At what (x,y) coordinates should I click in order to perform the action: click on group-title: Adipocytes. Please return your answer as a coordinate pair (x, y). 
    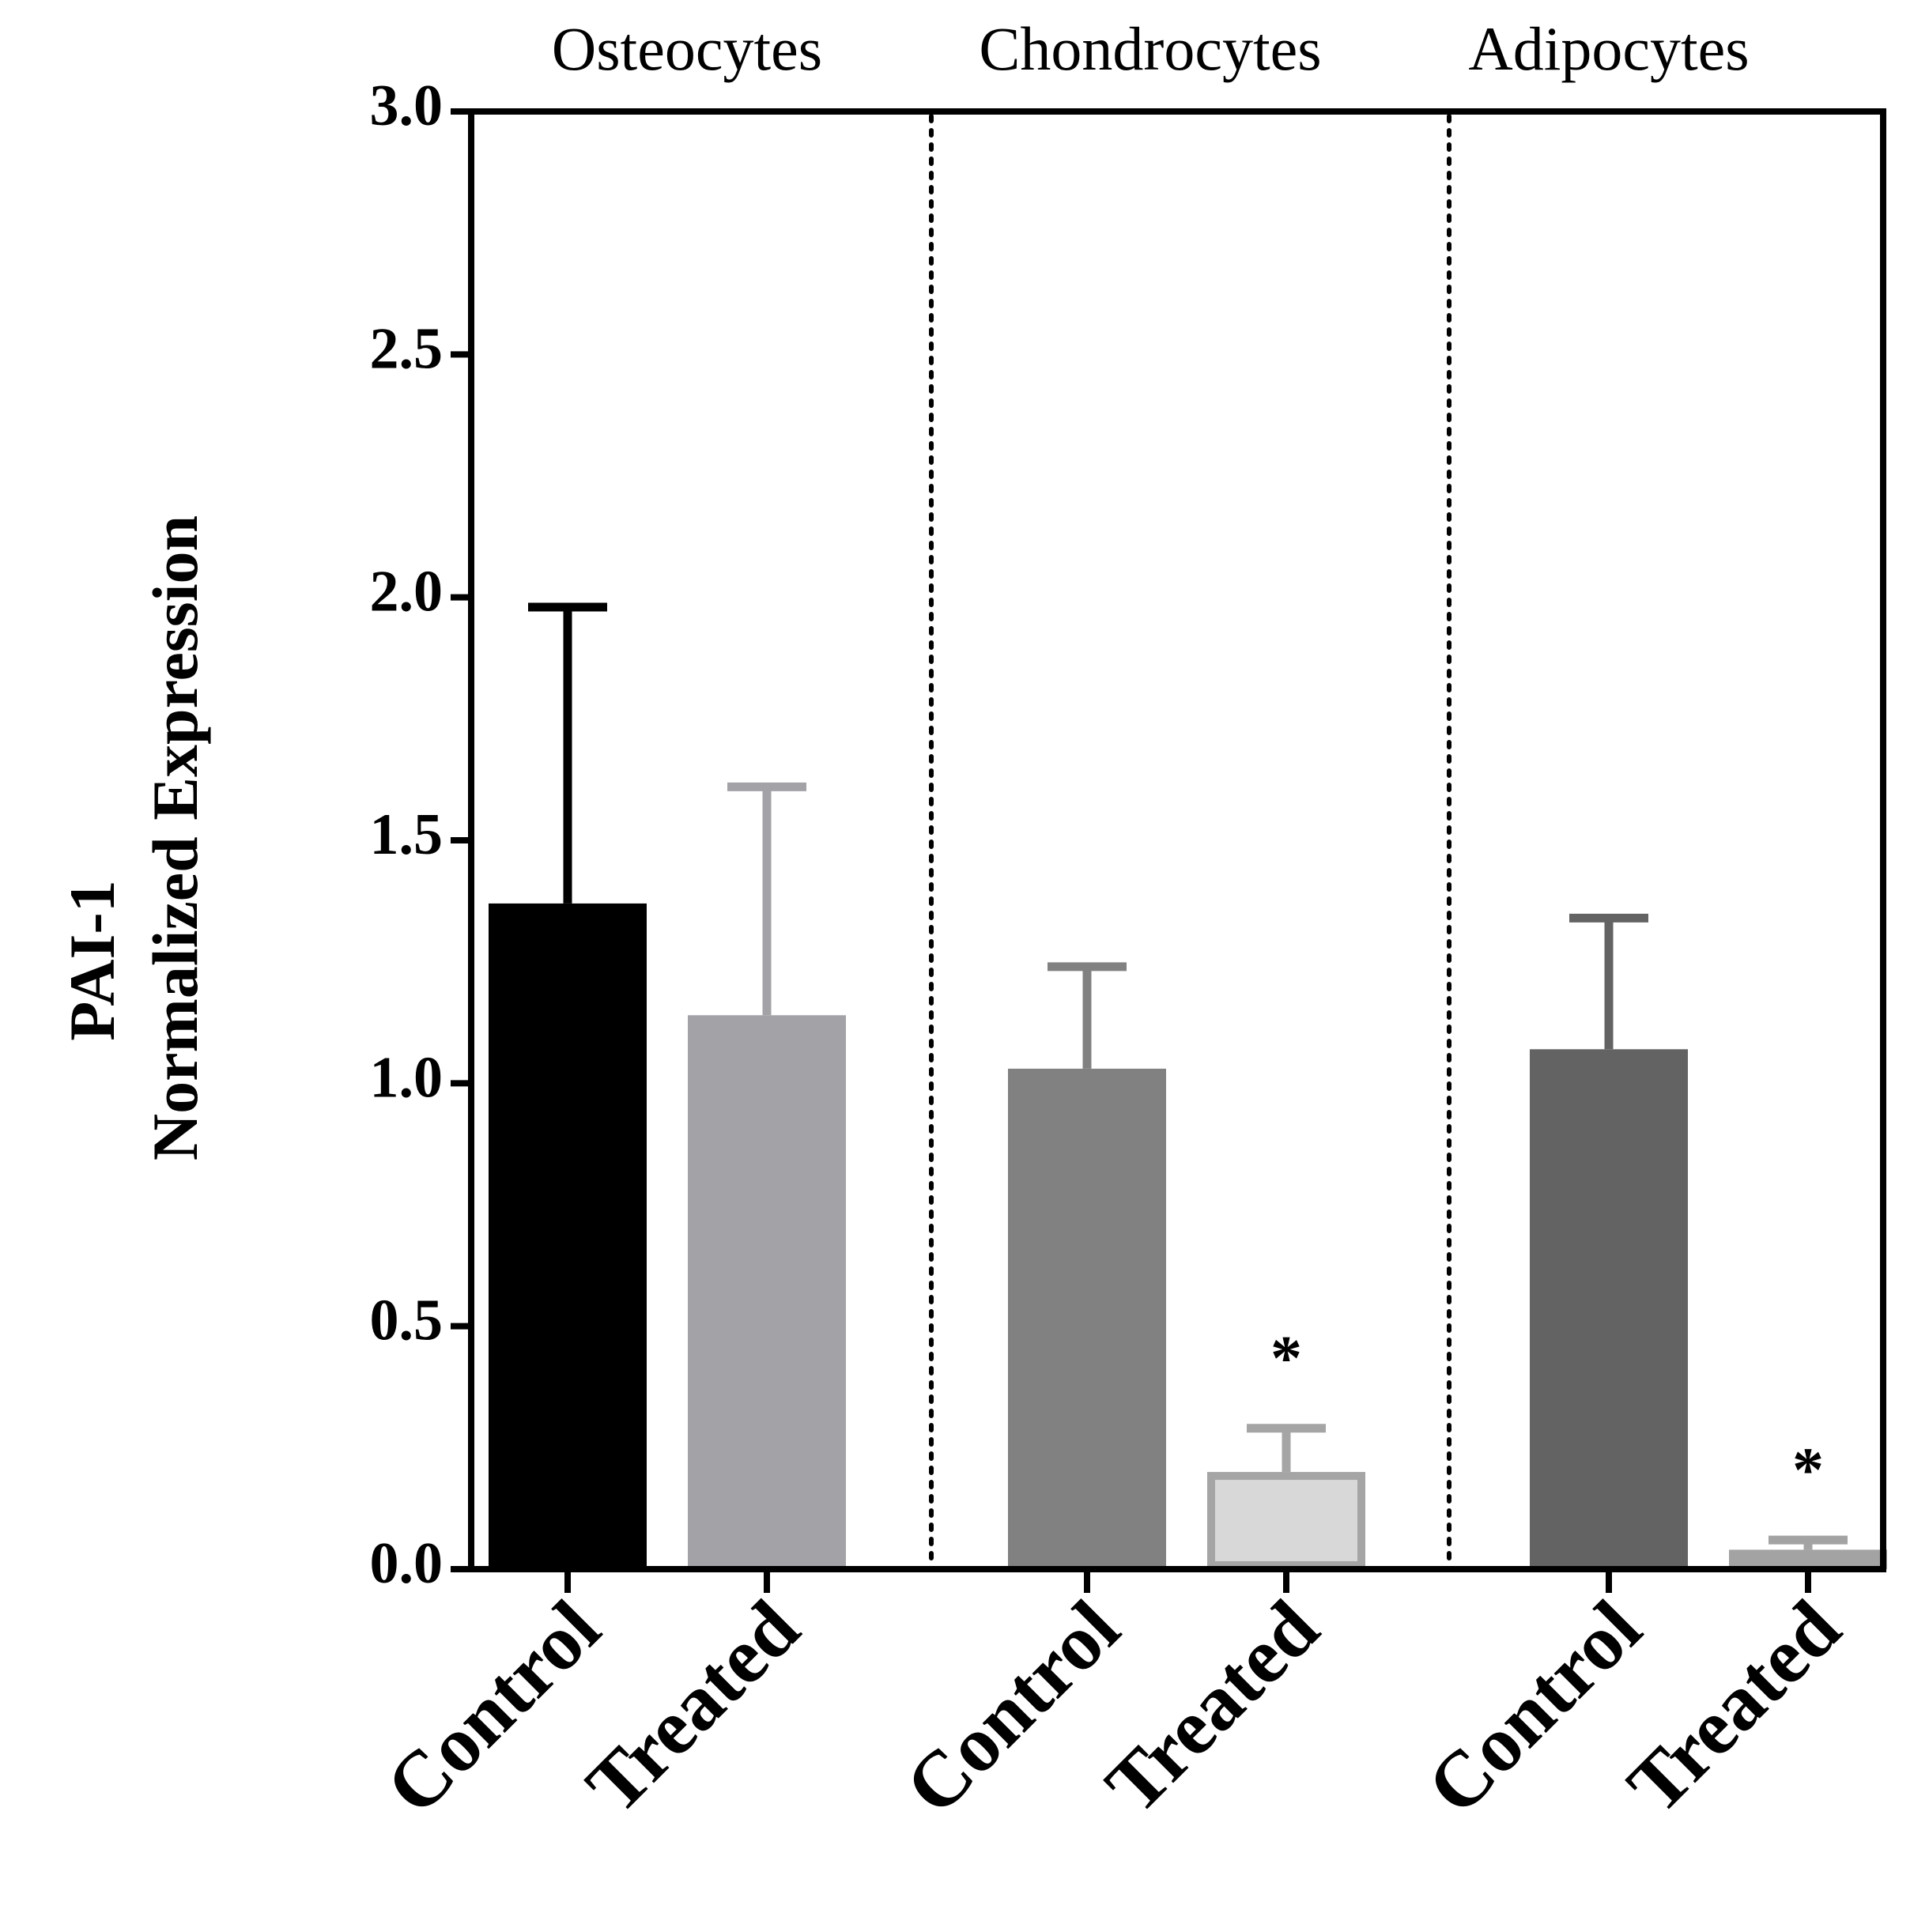
    Looking at the image, I should click on (1609, 48).